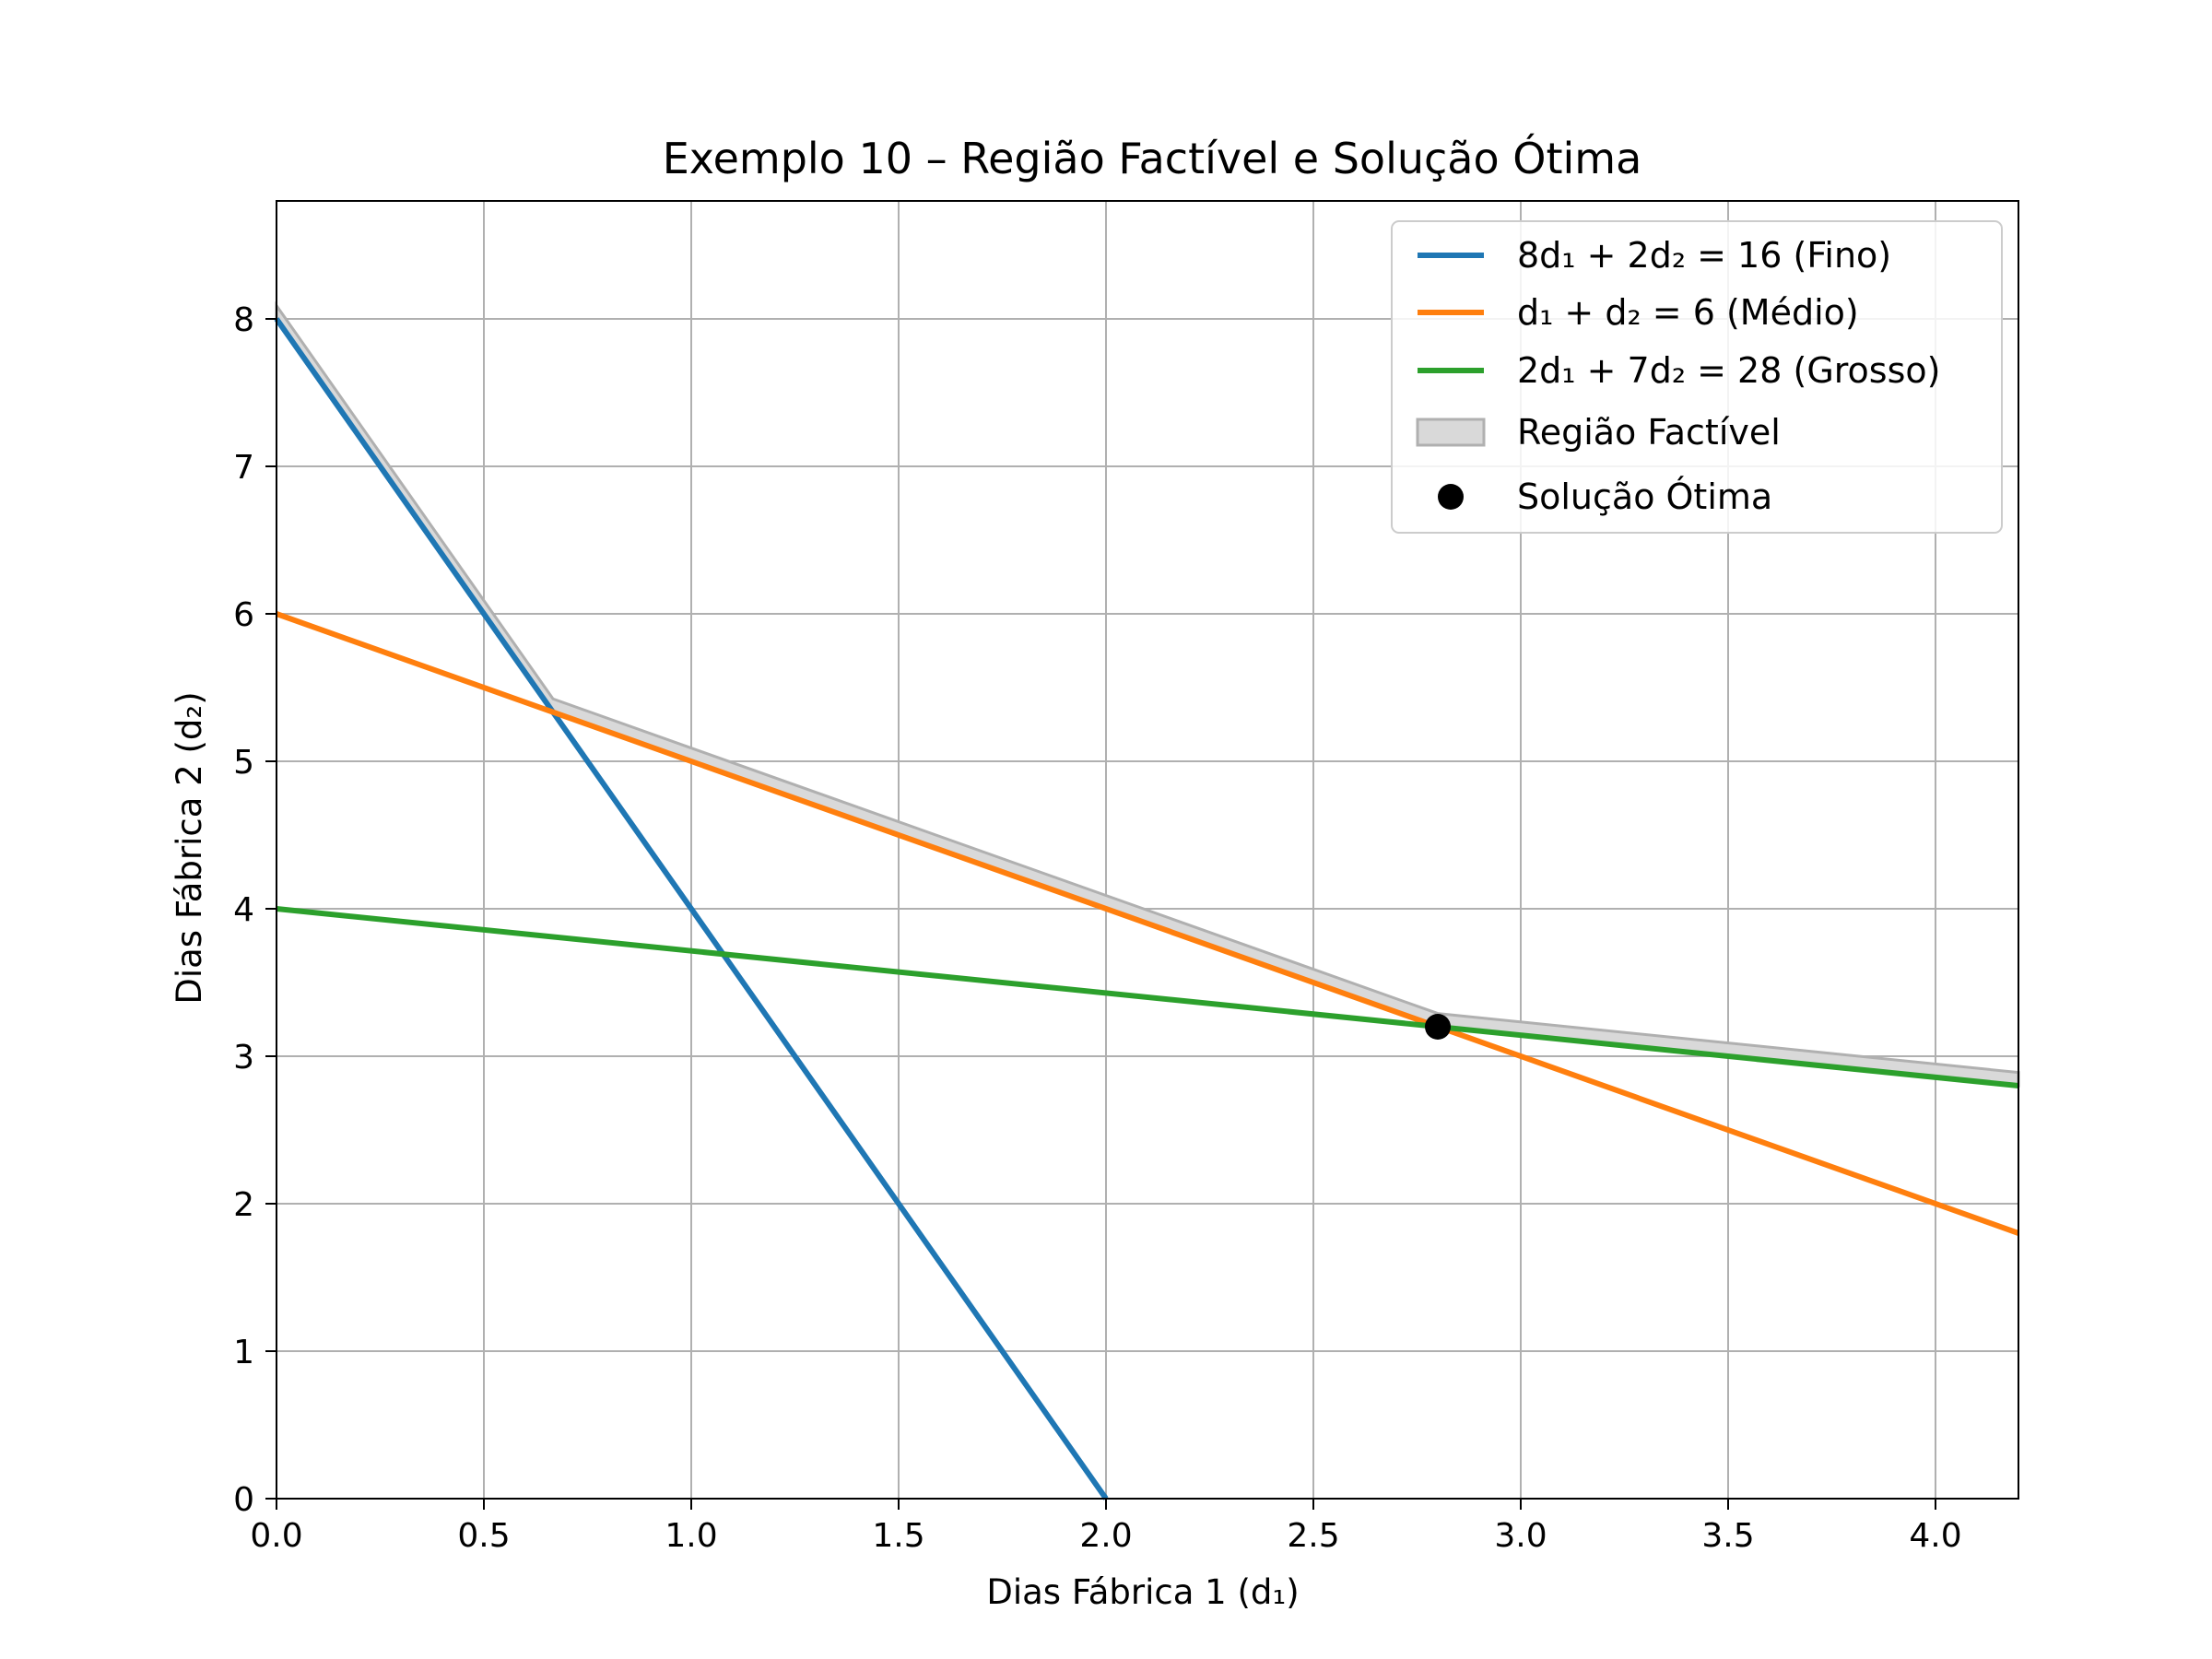 This screenshot has height=1659, width=2212. What do you see at coordinates (243, 1500) in the screenshot?
I see `y-tick-label: 0` at bounding box center [243, 1500].